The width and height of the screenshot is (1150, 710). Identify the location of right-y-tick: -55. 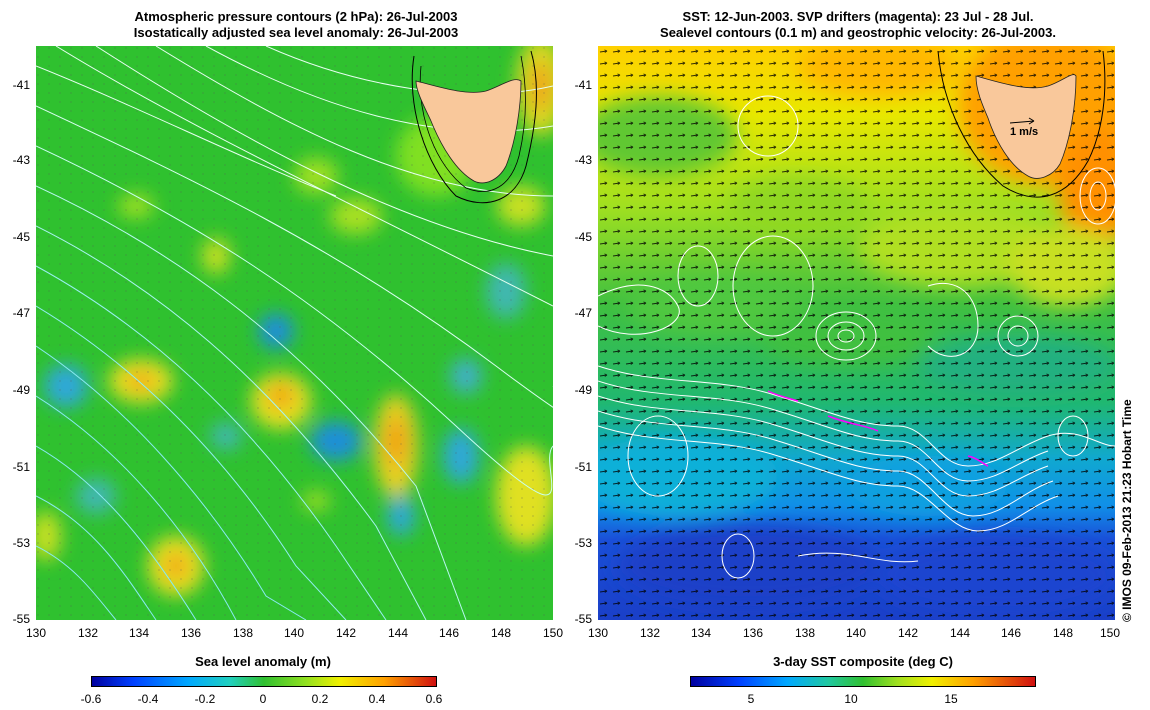
(583, 619).